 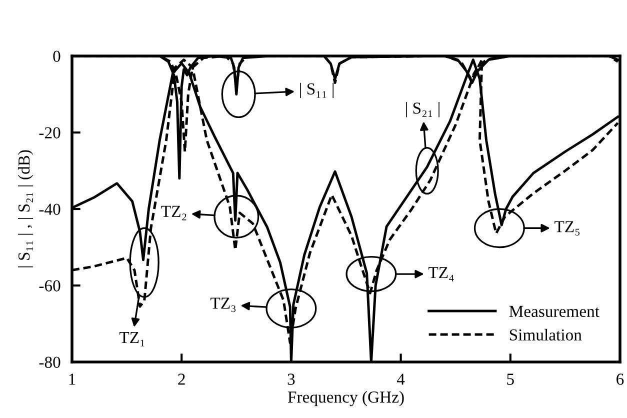 I want to click on x-tick-label: 4, so click(x=400, y=379).